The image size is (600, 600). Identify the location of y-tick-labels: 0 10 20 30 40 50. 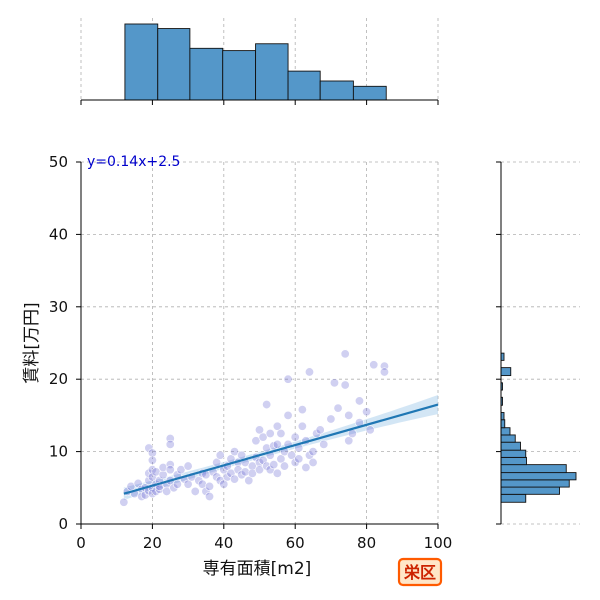
(58, 343).